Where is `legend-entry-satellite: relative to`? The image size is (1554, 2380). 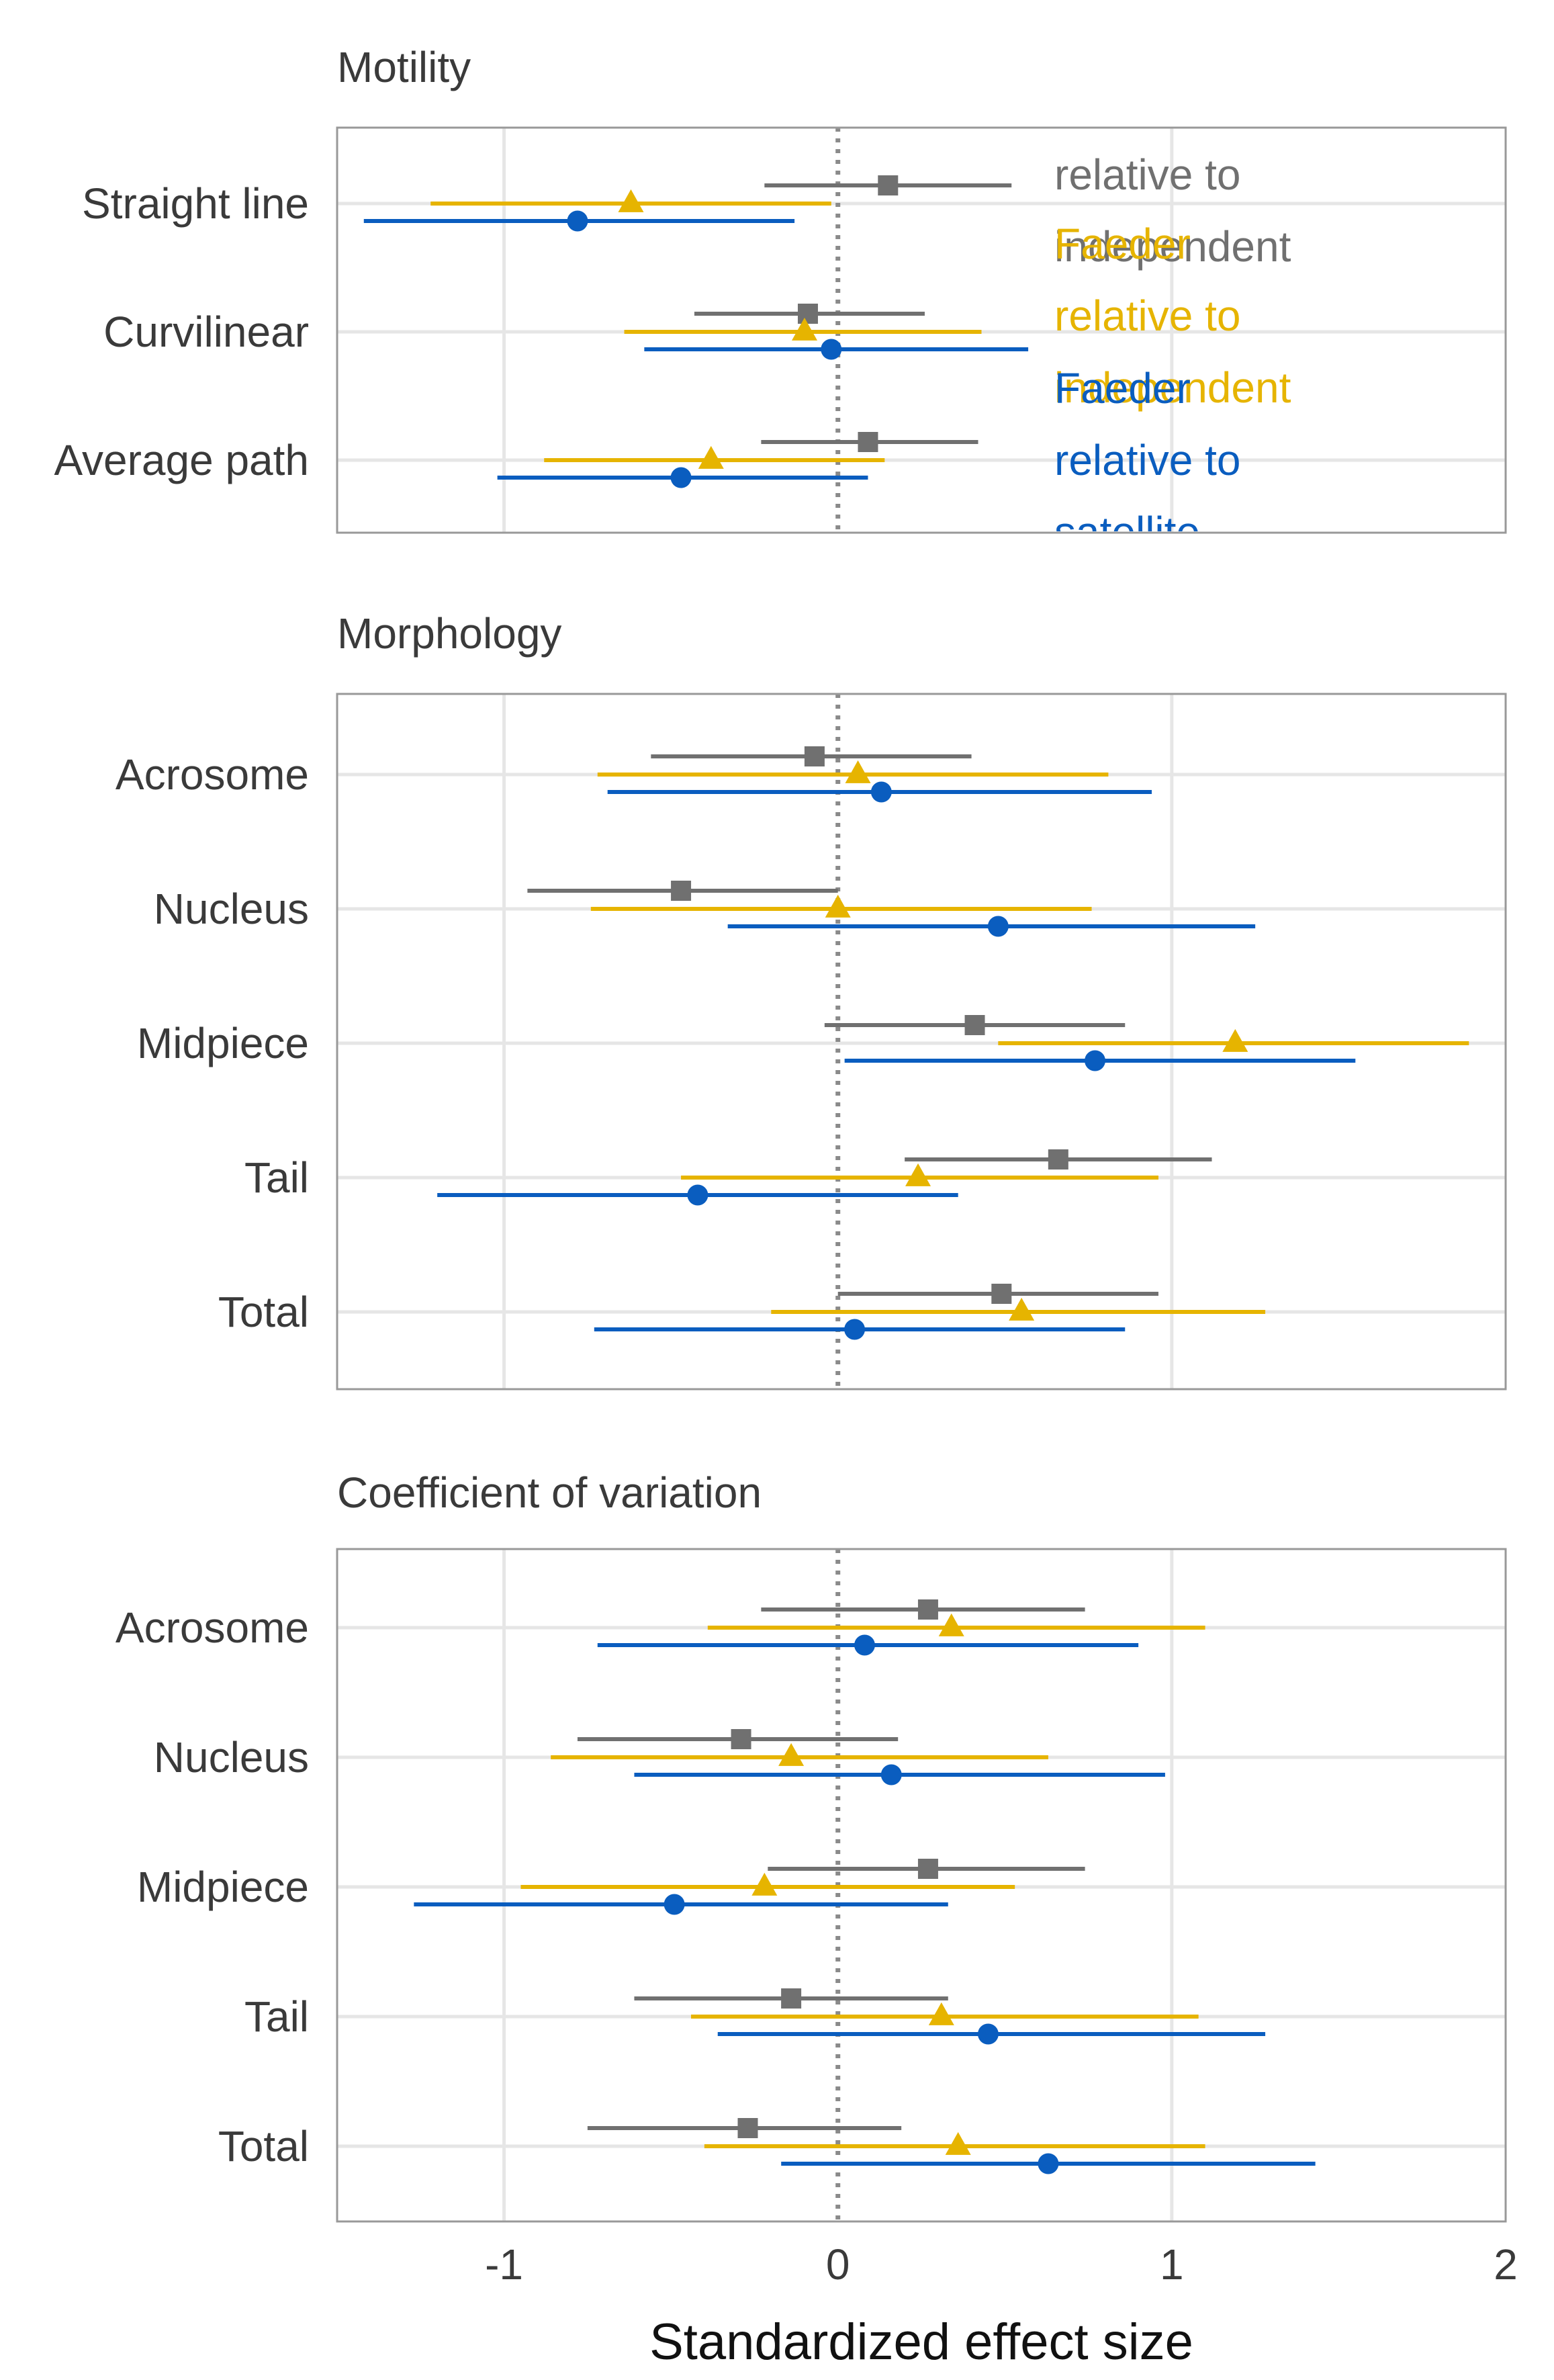 legend-entry-satellite: relative to is located at coordinates (1147, 174).